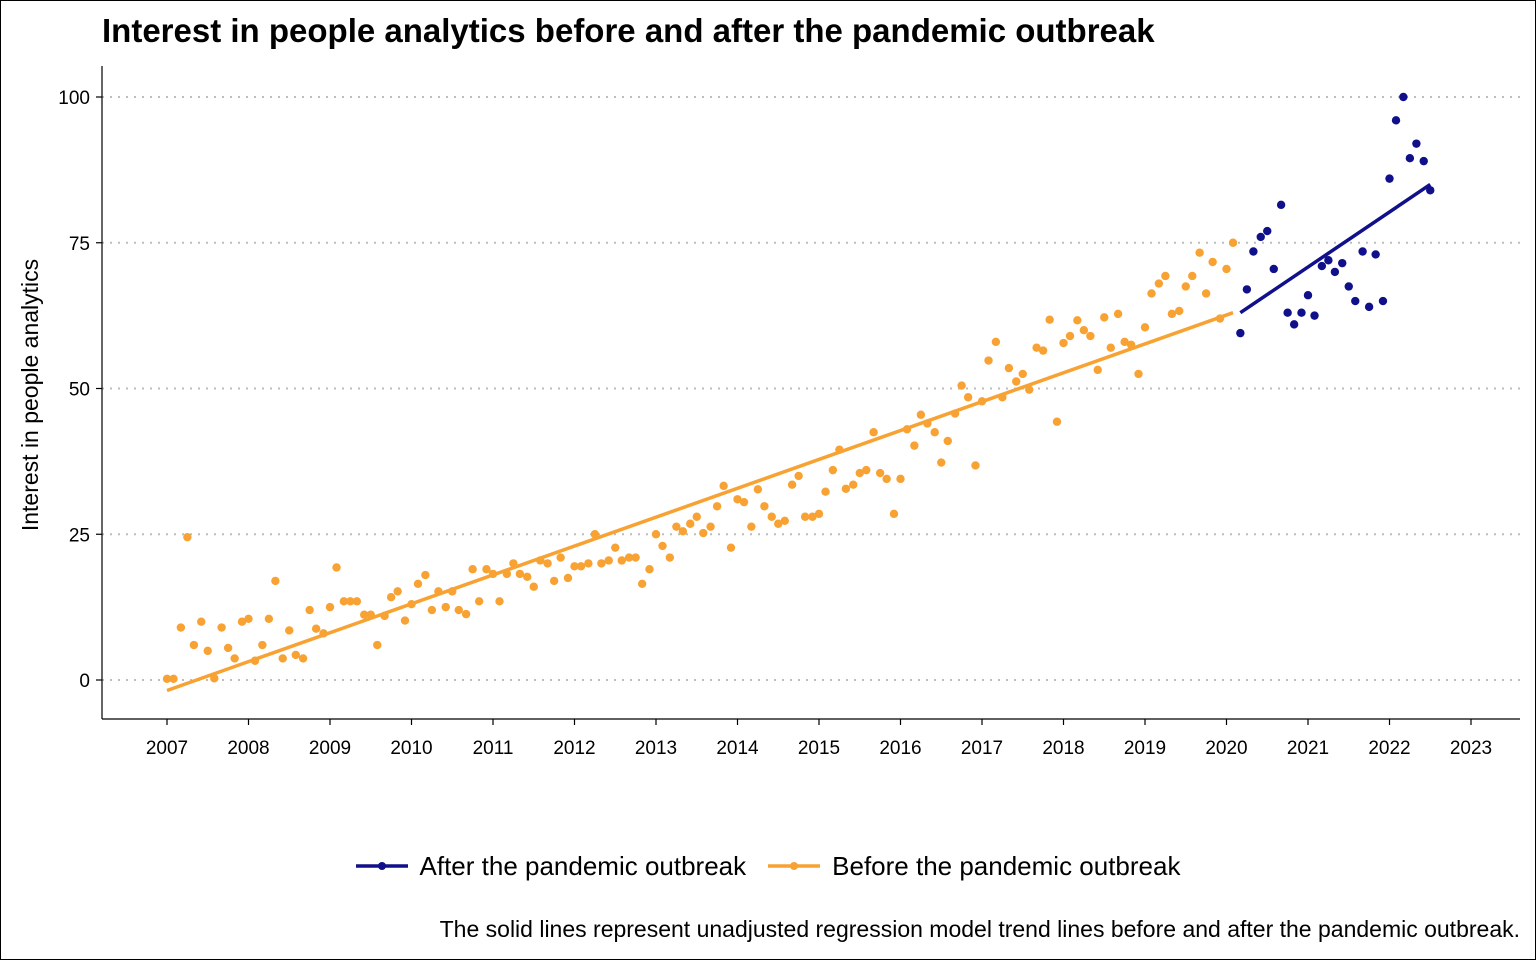  Describe the element at coordinates (74, 98) in the screenshot. I see `y-tick-label-4: 100` at that location.